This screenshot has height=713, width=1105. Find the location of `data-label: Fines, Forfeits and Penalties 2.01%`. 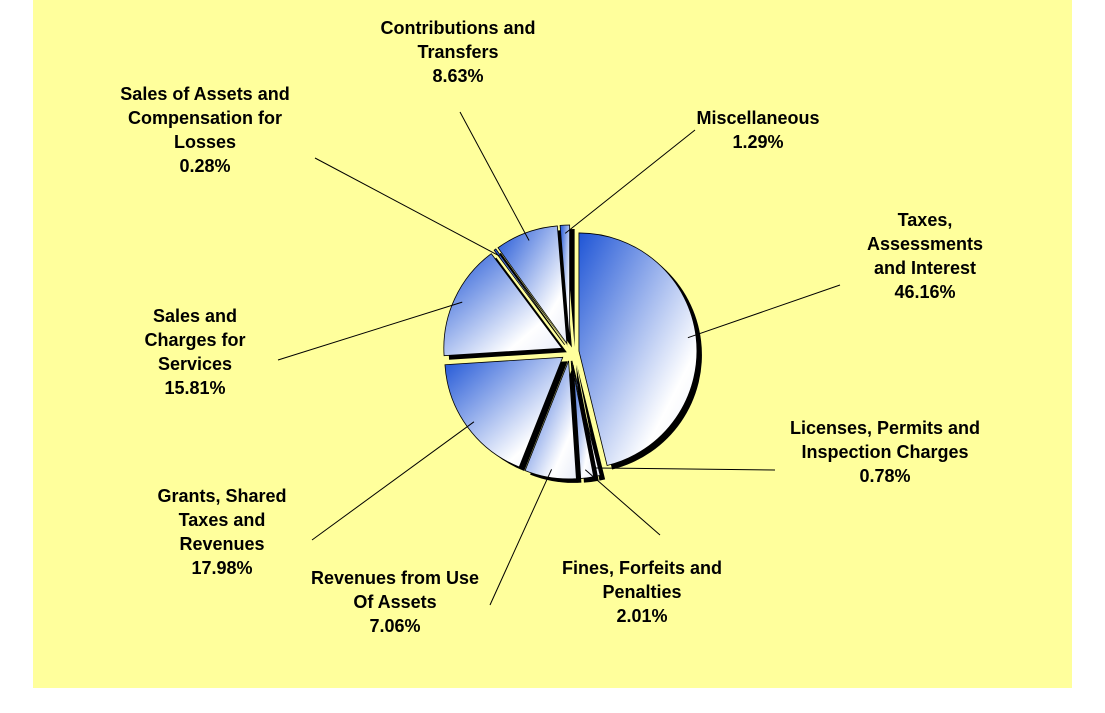

data-label: Fines, Forfeits and Penalties 2.01% is located at coordinates (642, 592).